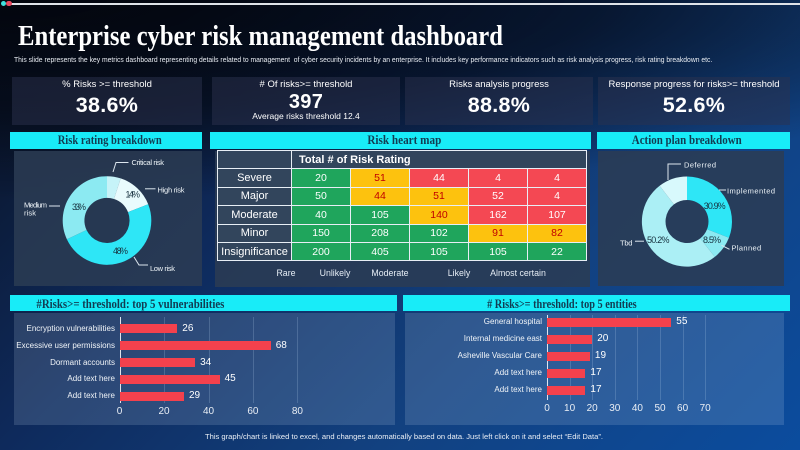 This screenshot has height=450, width=800. What do you see at coordinates (30, 213) in the screenshot?
I see `svg-text: risk` at bounding box center [30, 213].